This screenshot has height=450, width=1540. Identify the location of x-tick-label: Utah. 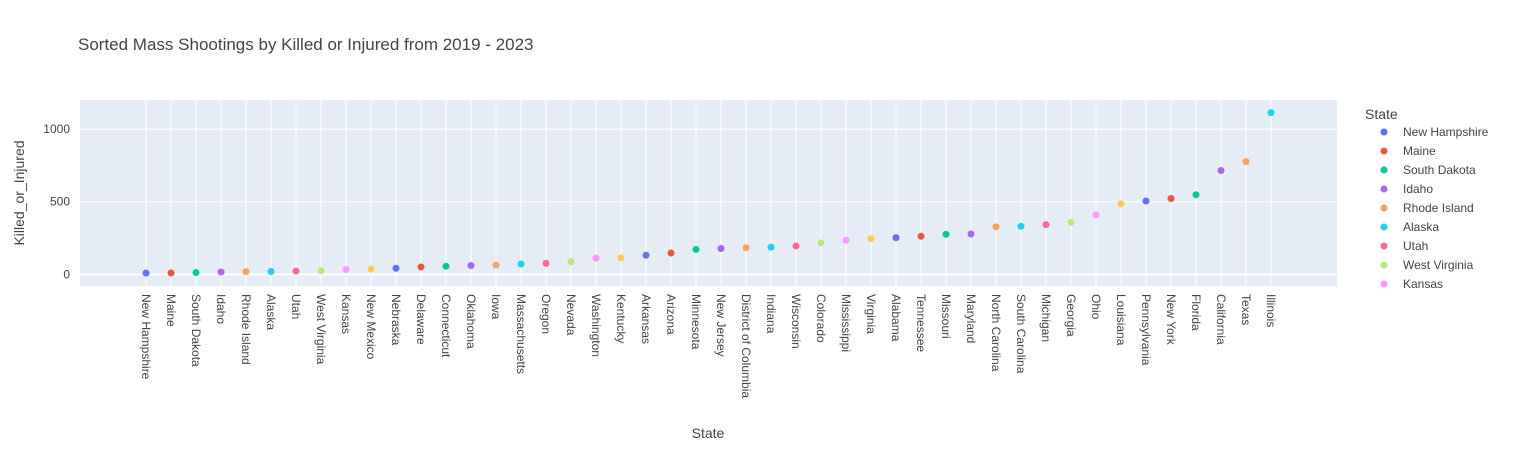
(296, 306).